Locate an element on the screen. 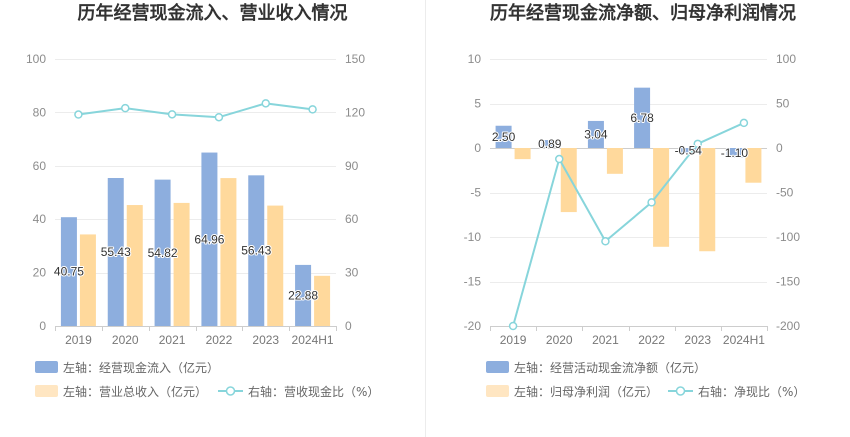  legend-item-net-profit: 左轴：归母净利润（亿元） is located at coordinates (572, 391).